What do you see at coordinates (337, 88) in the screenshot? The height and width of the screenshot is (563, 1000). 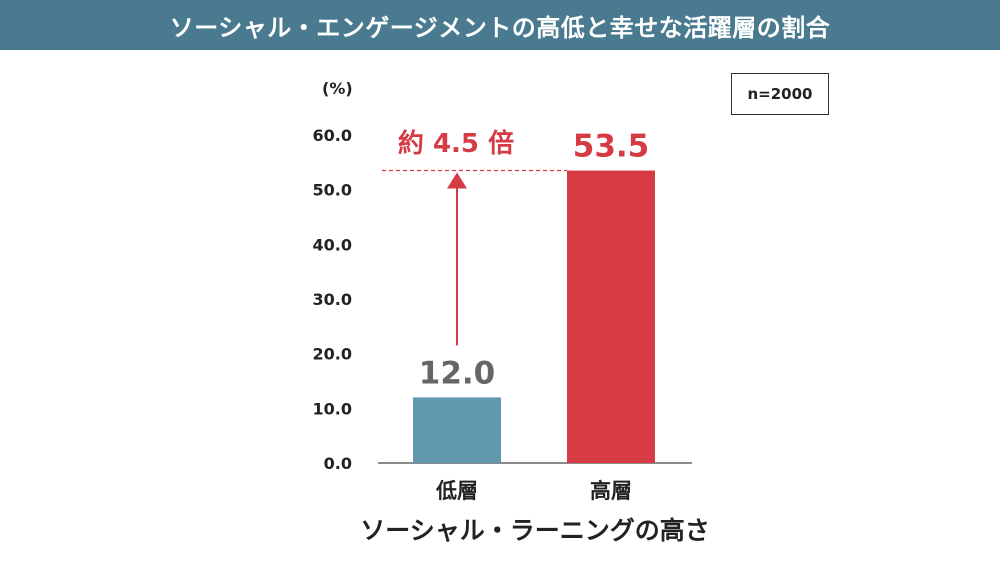 I see `unit-label: (%)` at bounding box center [337, 88].